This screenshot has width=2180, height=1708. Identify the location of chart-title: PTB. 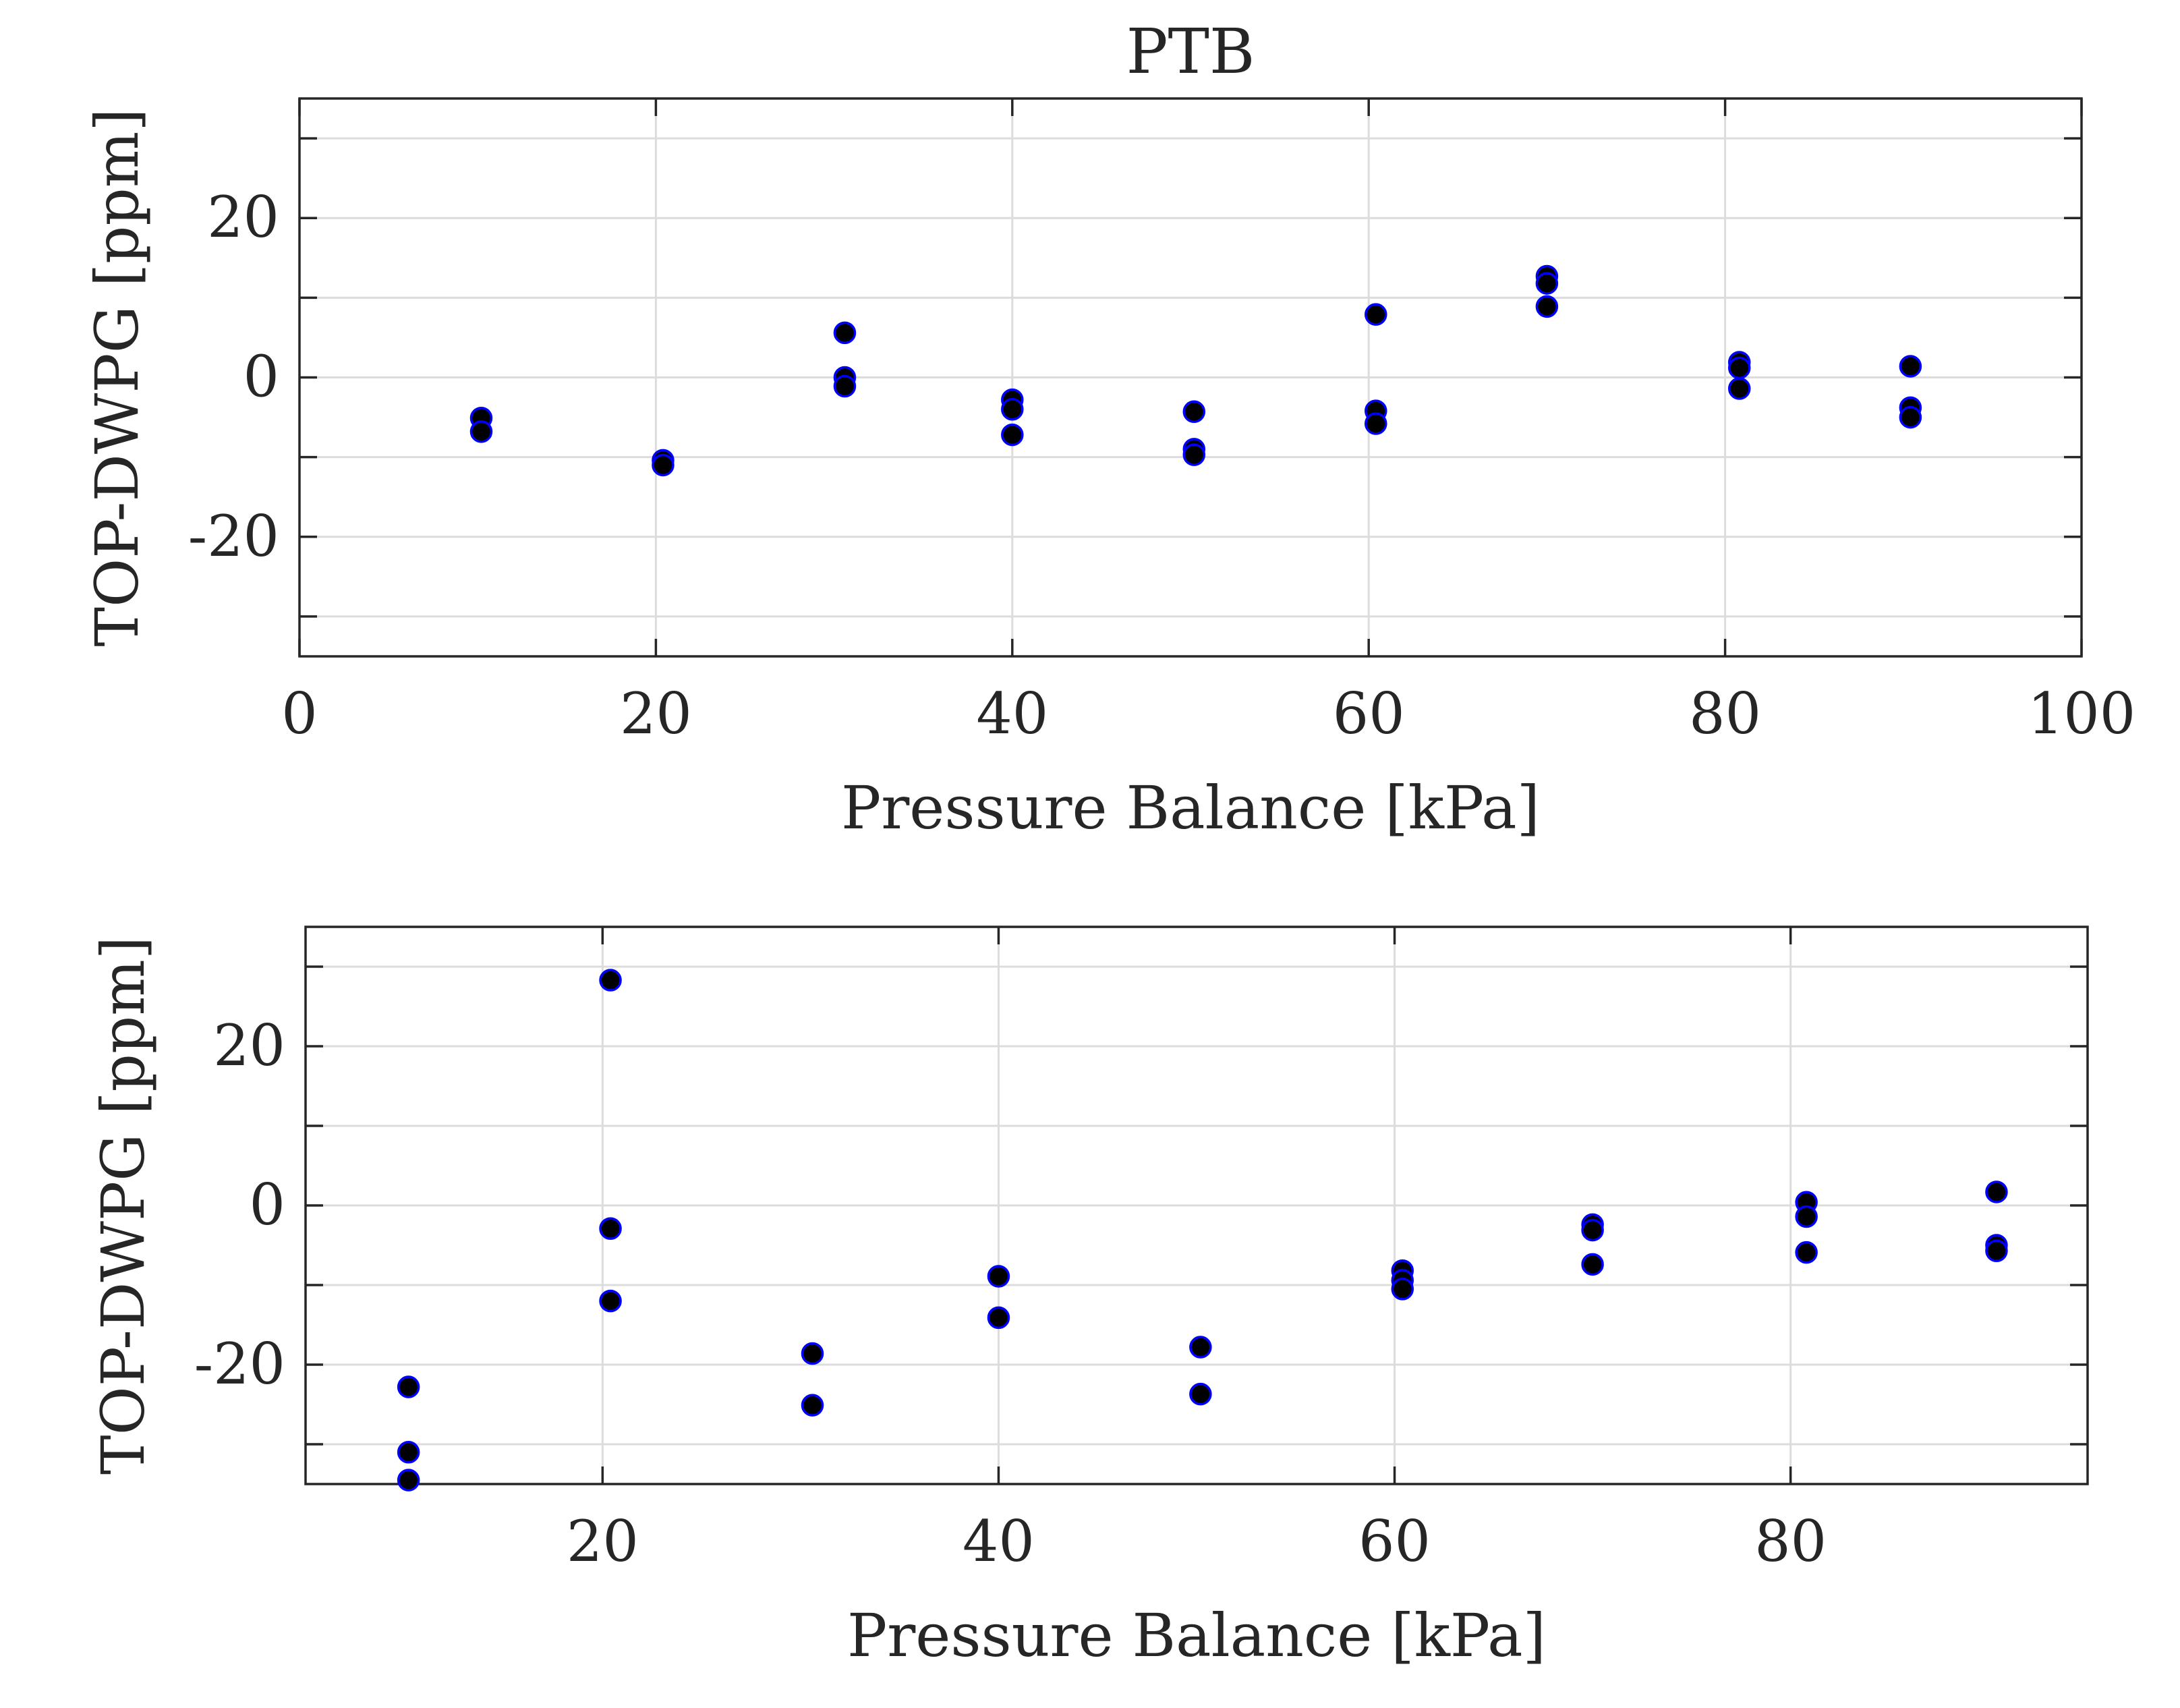
(1190, 52).